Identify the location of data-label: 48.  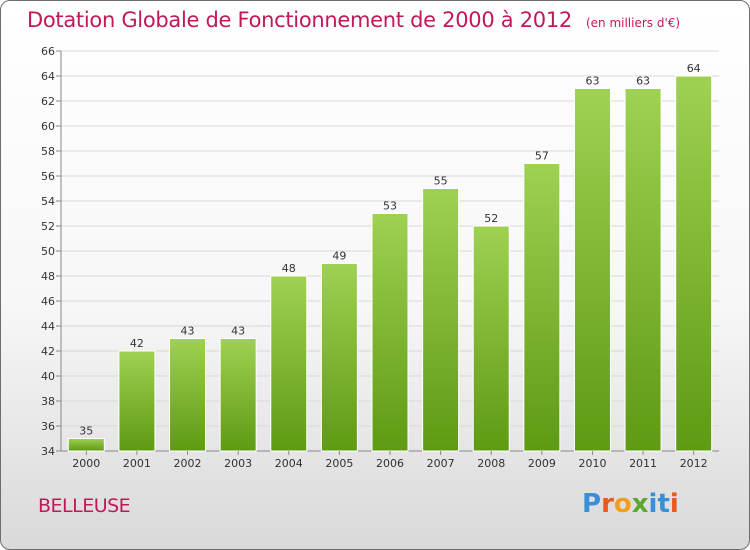
(289, 268).